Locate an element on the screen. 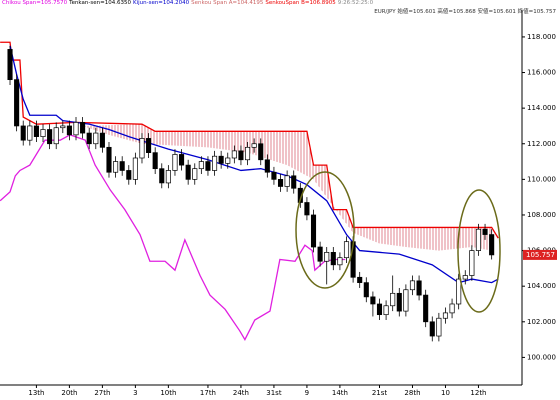 The image size is (560, 400). header-item: Chikou Span=105.7570 is located at coordinates (35, 3).